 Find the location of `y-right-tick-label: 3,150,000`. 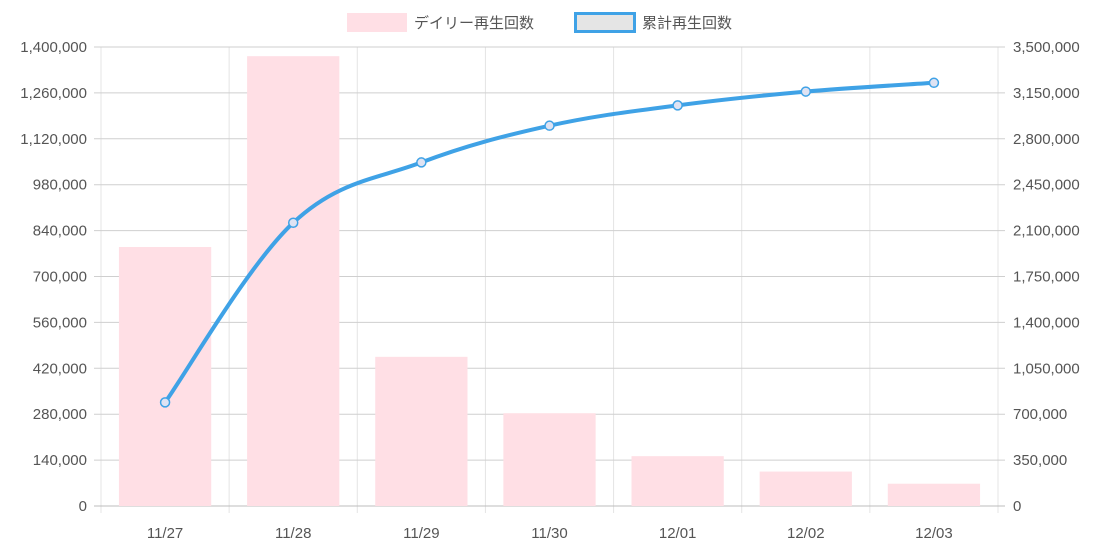

y-right-tick-label: 3,150,000 is located at coordinates (1046, 93).